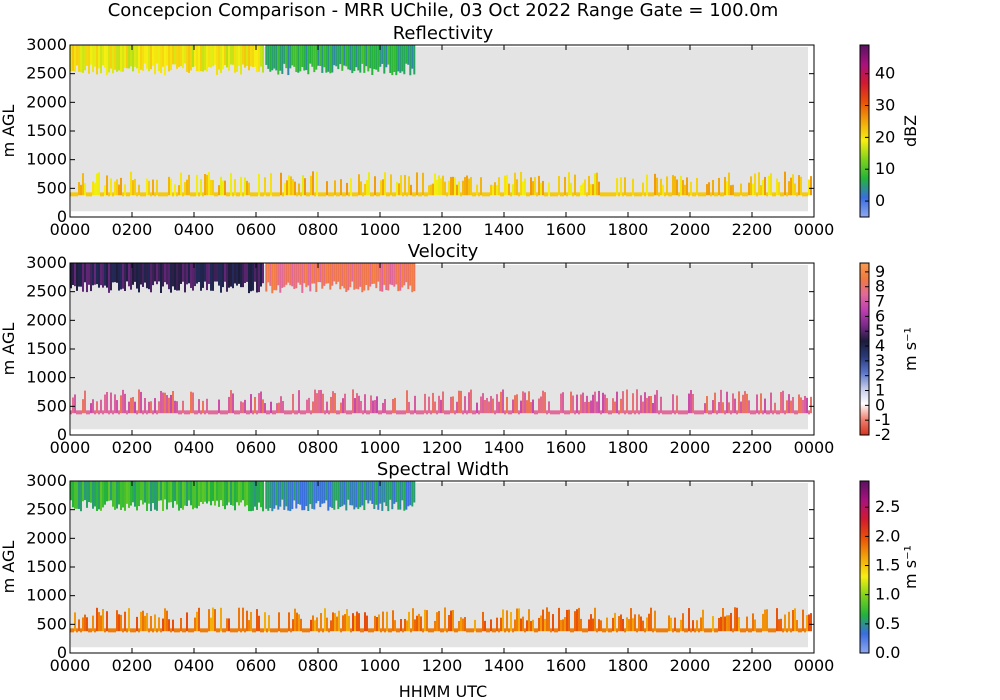  Describe the element at coordinates (256, 665) in the screenshot. I see `x-tick-label: 0600` at that location.